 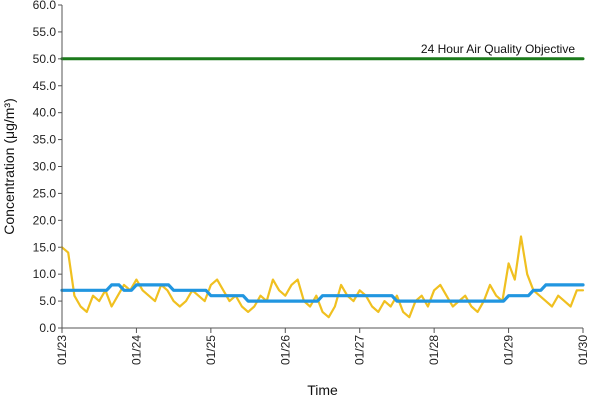 I want to click on y-tick-label: 25.0, so click(x=45, y=193).